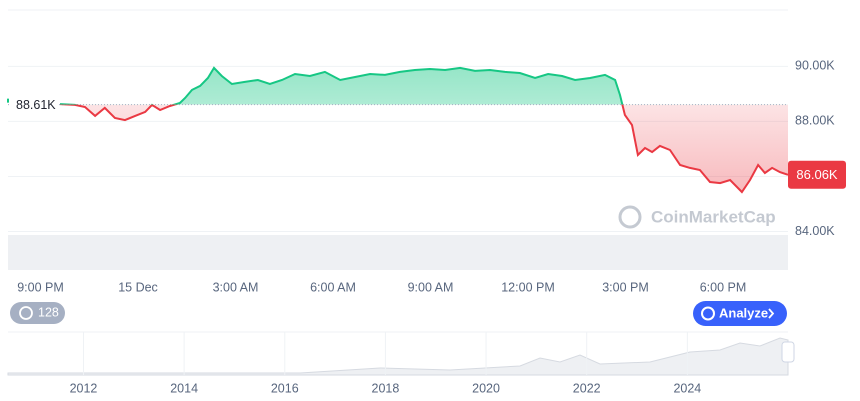 The width and height of the screenshot is (860, 401). I want to click on x-tick-label: 6:00 PM, so click(723, 287).